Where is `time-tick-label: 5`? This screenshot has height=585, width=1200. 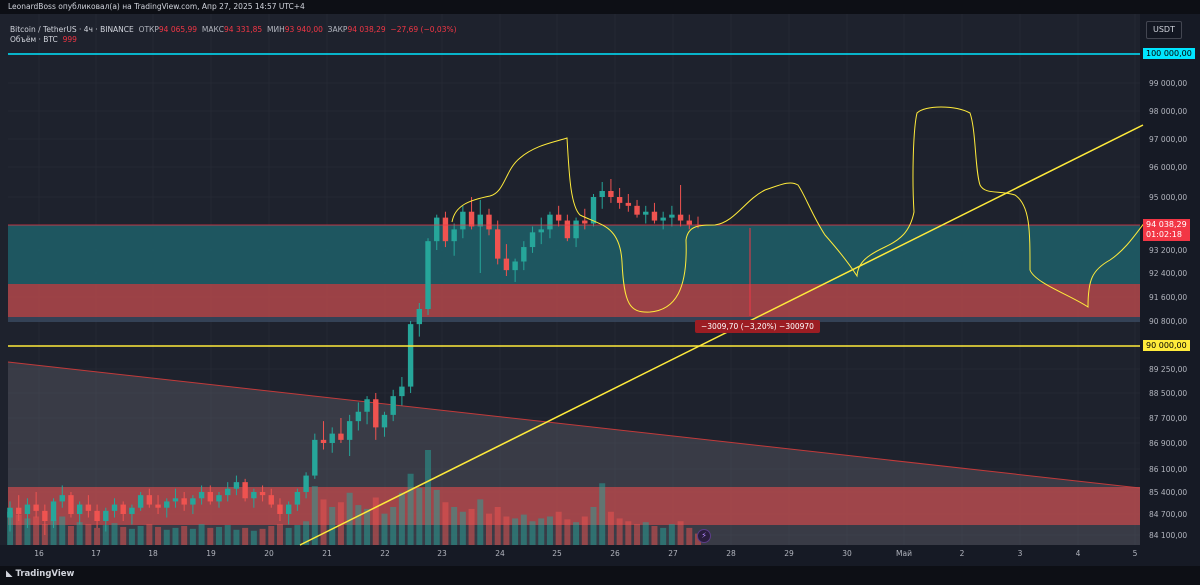
time-tick-label: 5 is located at coordinates (1135, 553).